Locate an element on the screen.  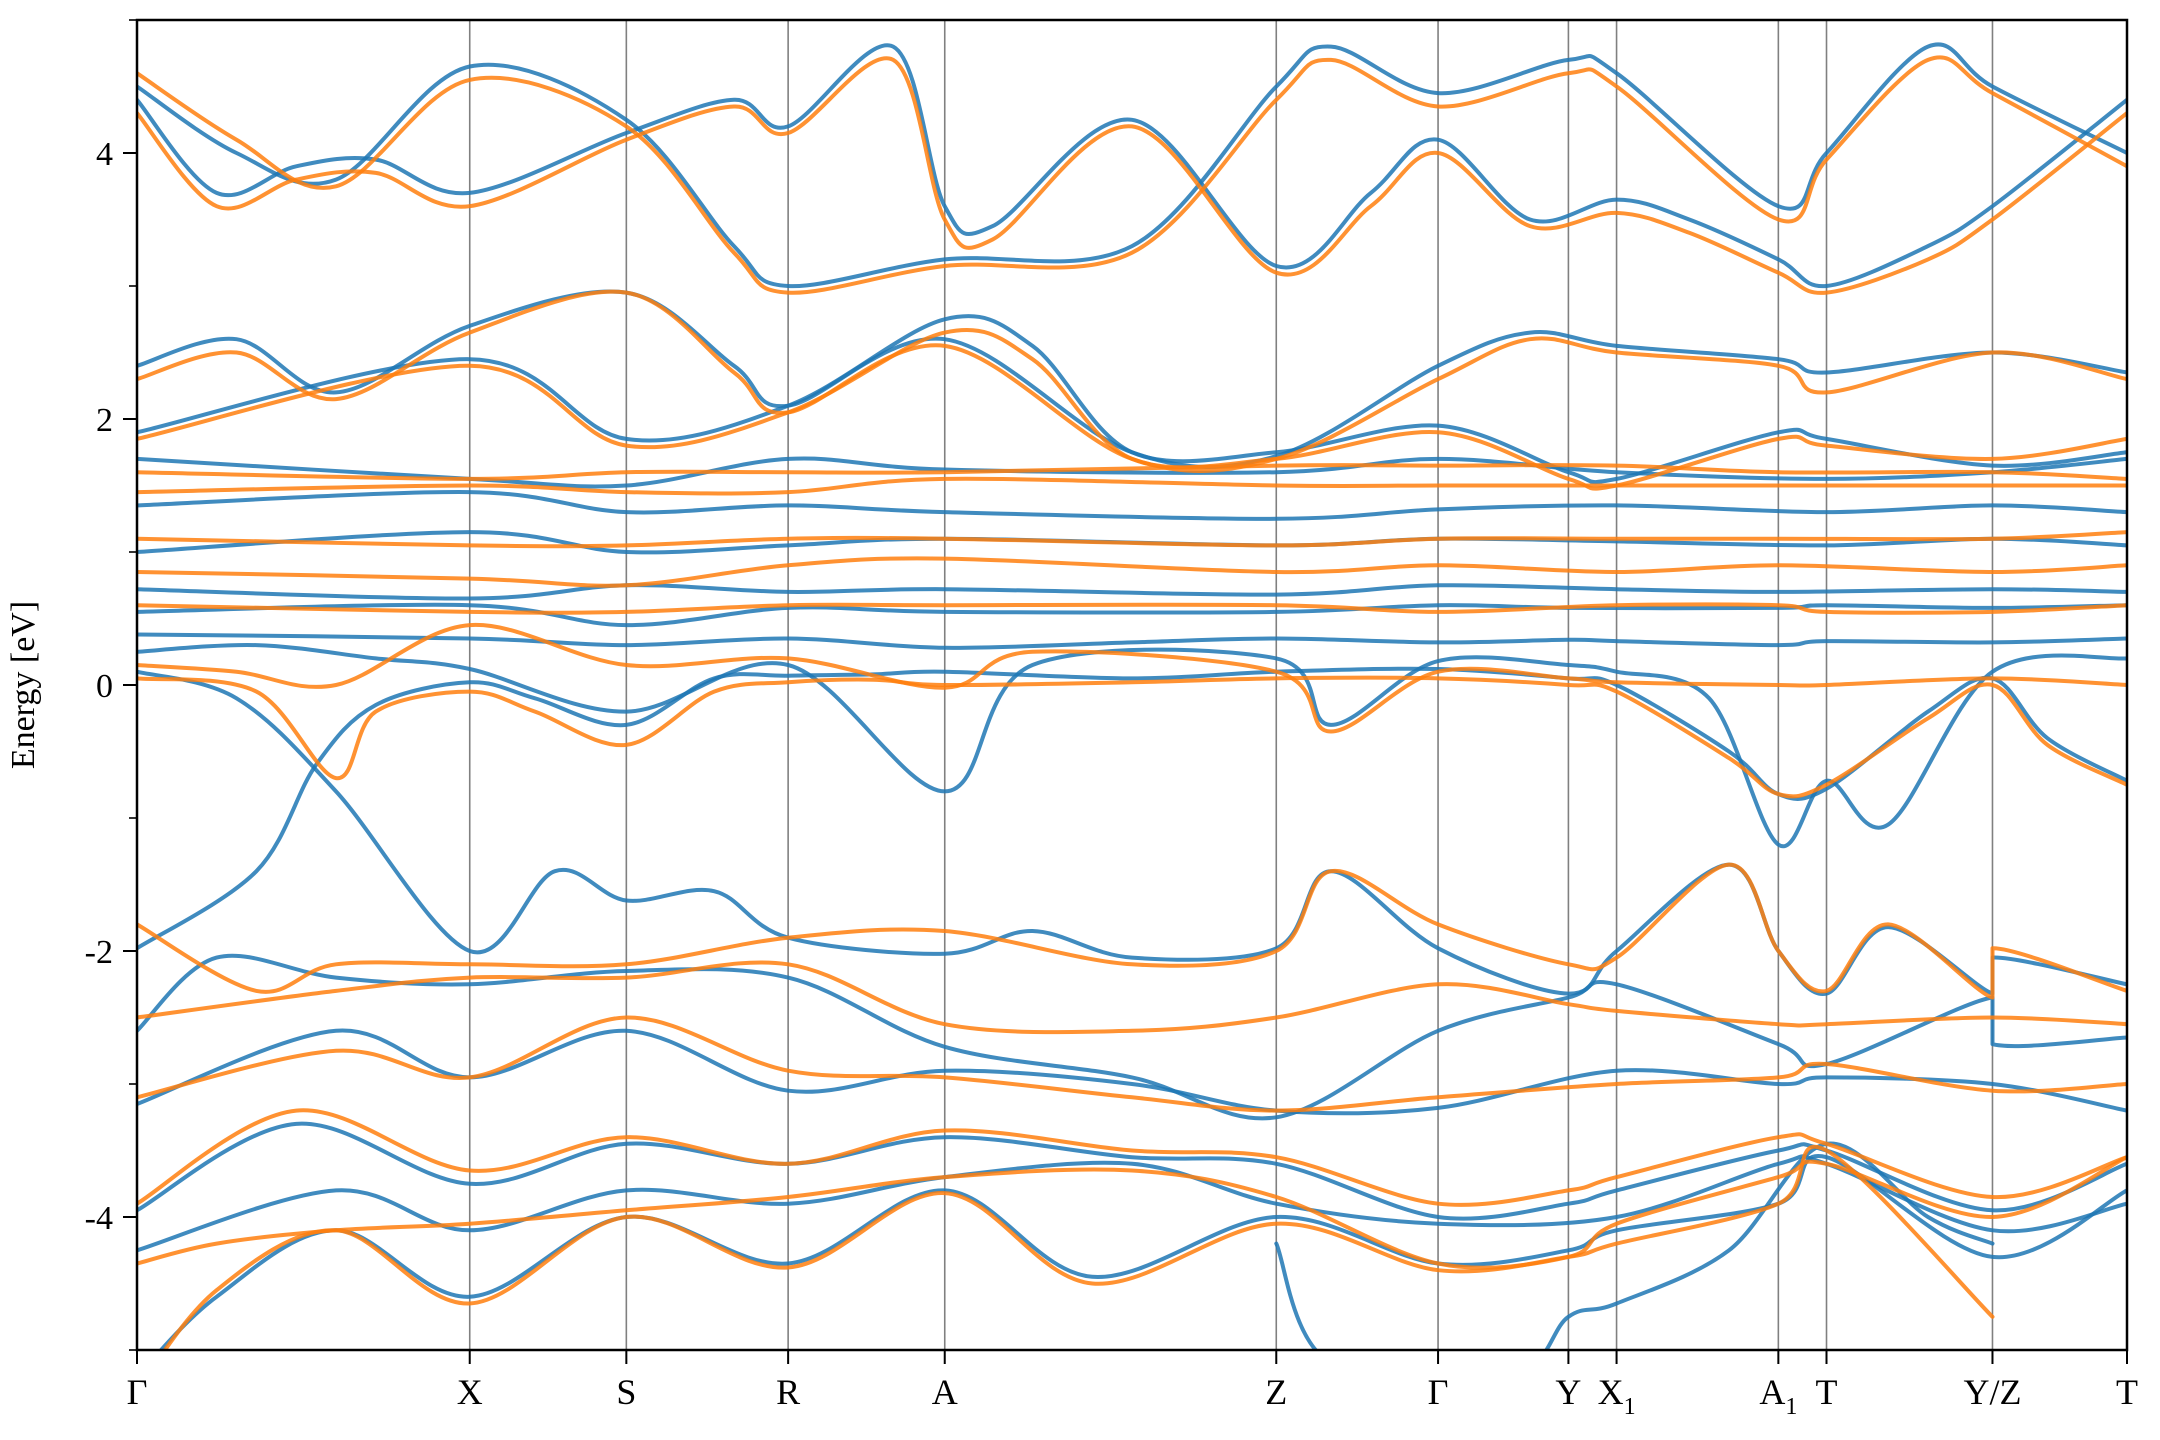
k-point-label: X1 is located at coordinates (1617, 1396).